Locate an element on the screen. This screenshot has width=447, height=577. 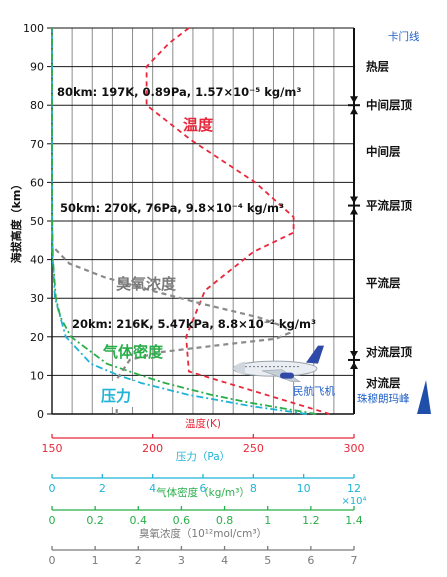
ozone-tick-label: 7 is located at coordinates (354, 560).